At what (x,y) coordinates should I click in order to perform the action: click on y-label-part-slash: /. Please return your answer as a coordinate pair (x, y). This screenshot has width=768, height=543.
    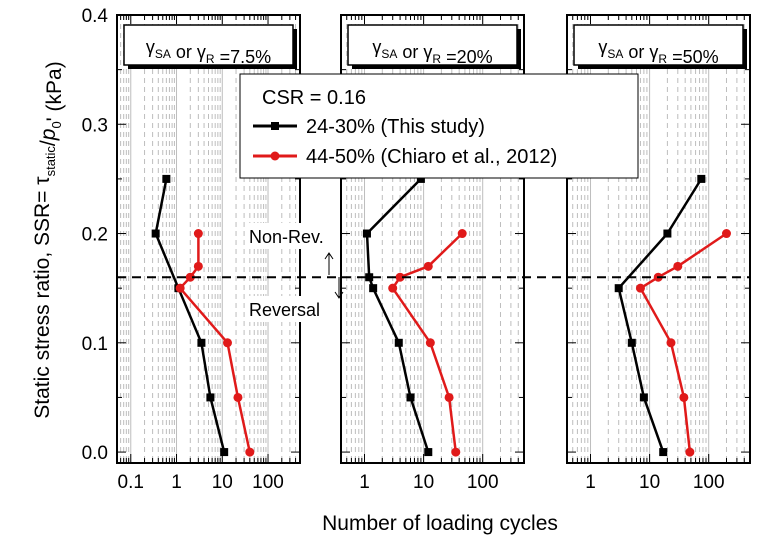
    Looking at the image, I should click on (48, 143).